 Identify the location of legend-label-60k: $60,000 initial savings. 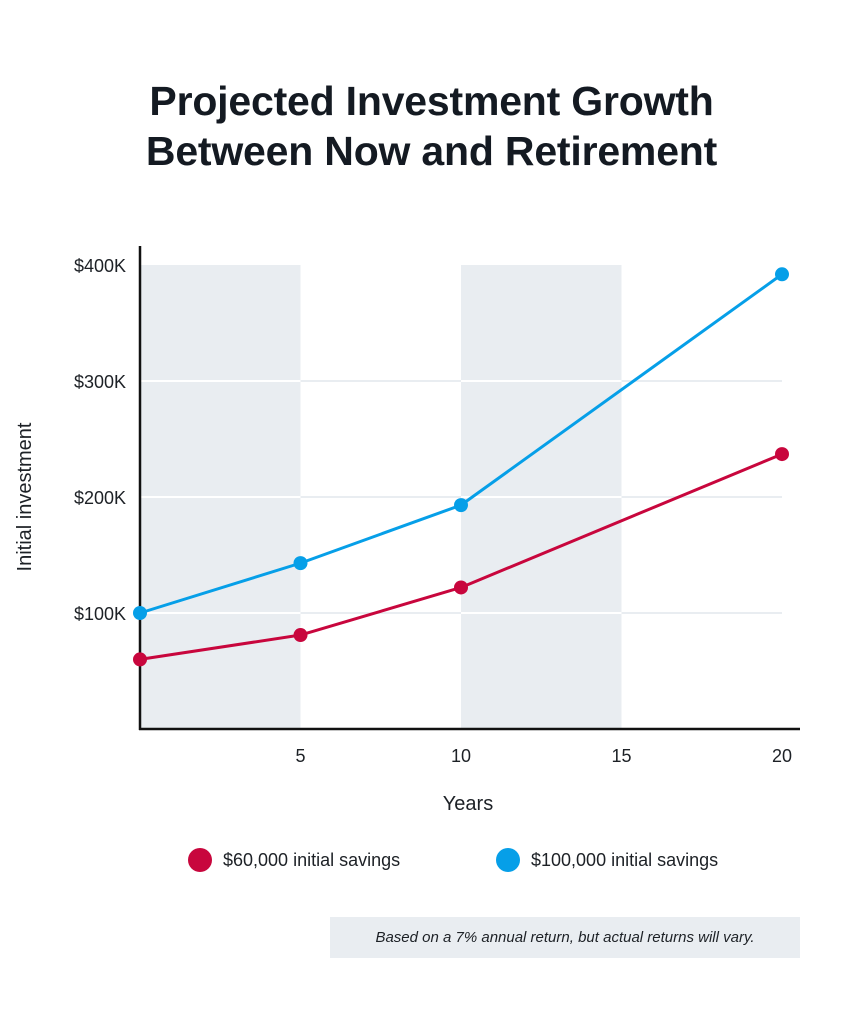
(312, 859).